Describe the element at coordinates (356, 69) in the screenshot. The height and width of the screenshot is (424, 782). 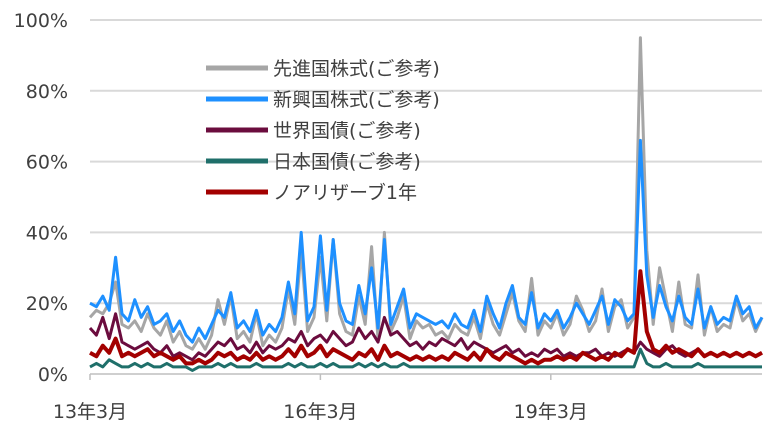
I see `legend-label-1: 先進国株式(ご参考)` at that location.